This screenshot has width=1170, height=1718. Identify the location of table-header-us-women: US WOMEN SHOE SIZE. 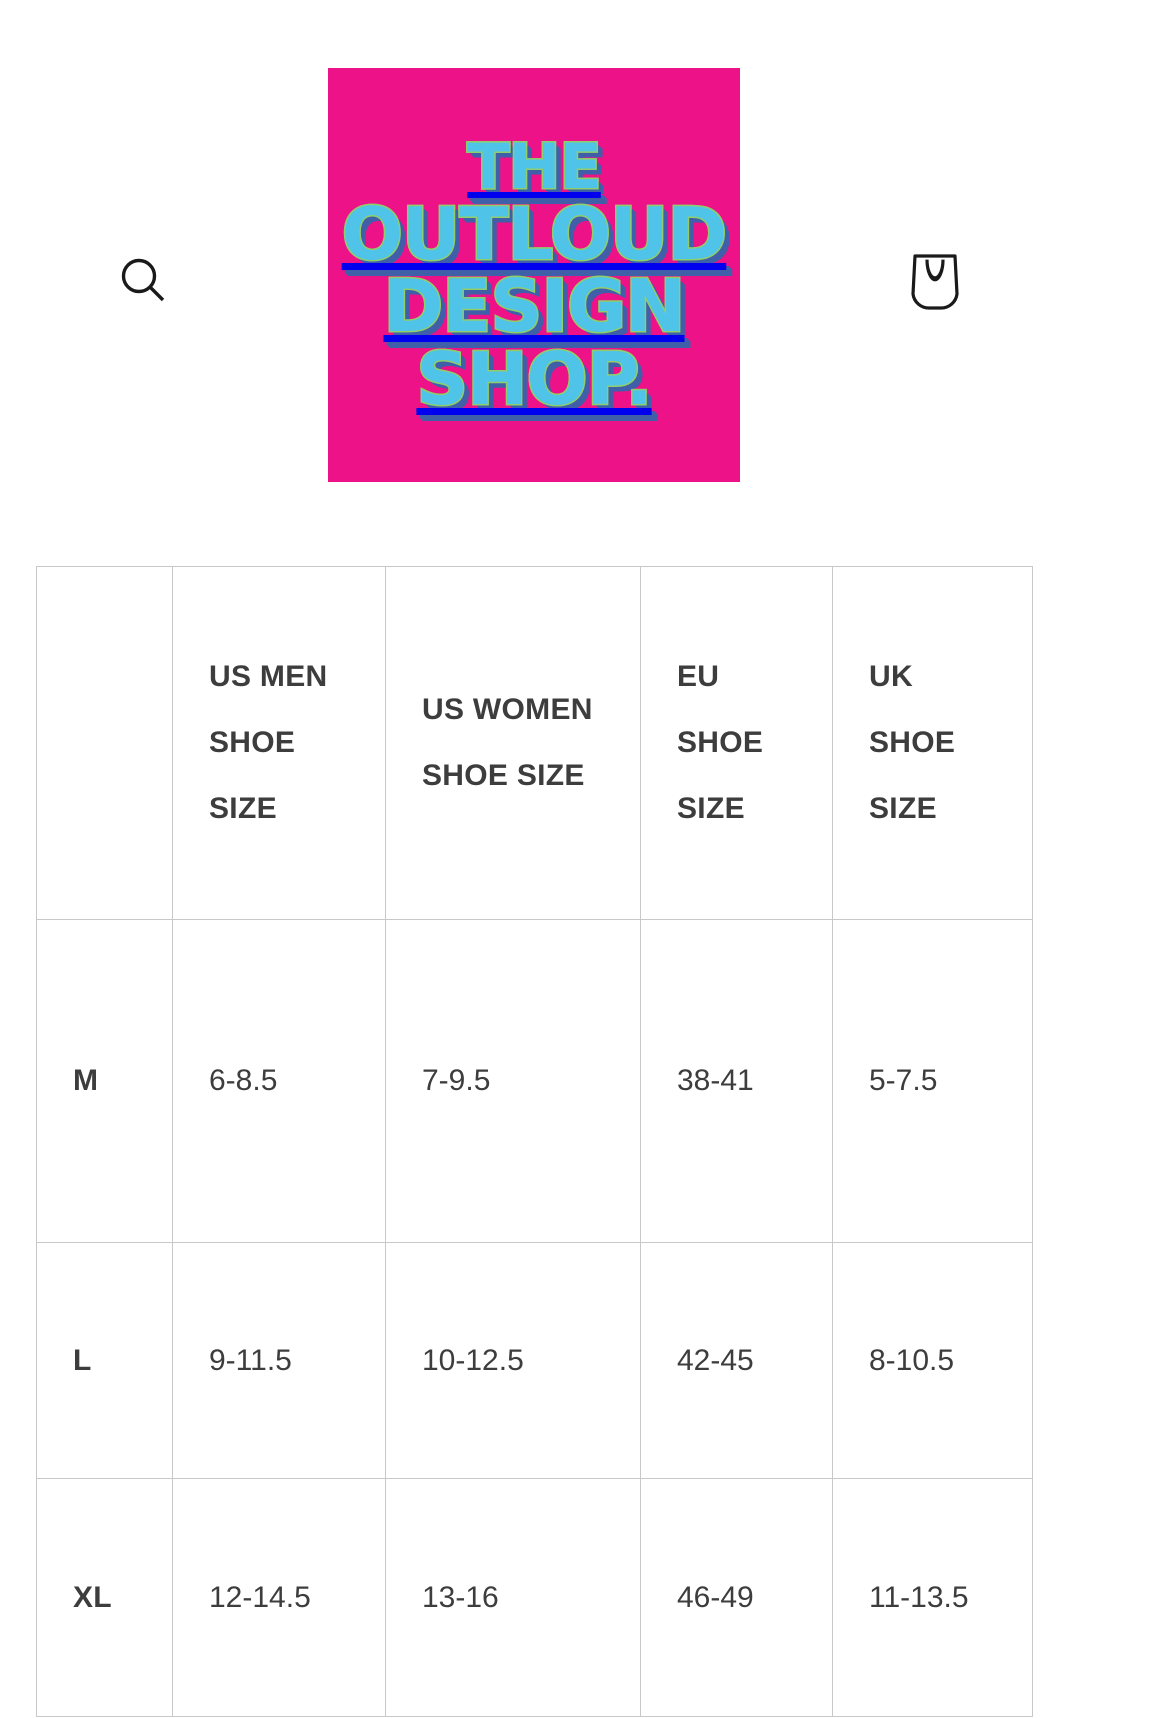
(513, 743).